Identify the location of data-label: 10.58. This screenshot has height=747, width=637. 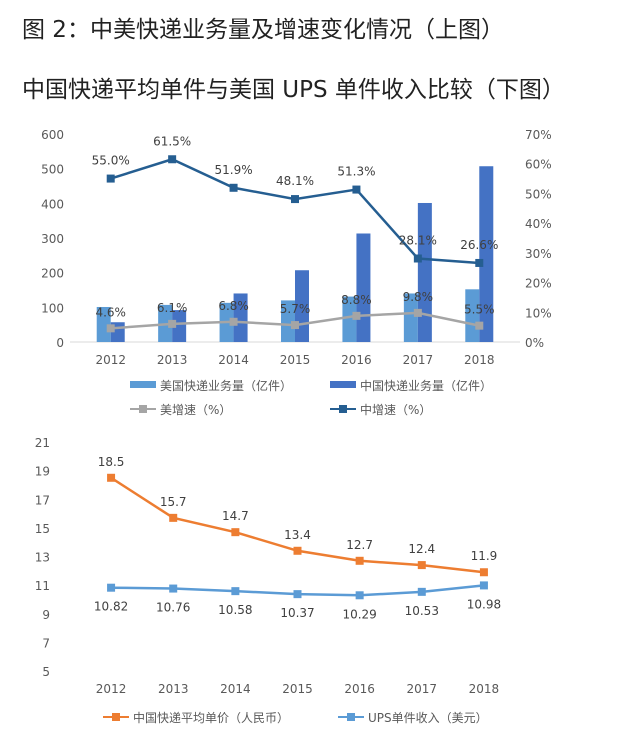
(235, 610).